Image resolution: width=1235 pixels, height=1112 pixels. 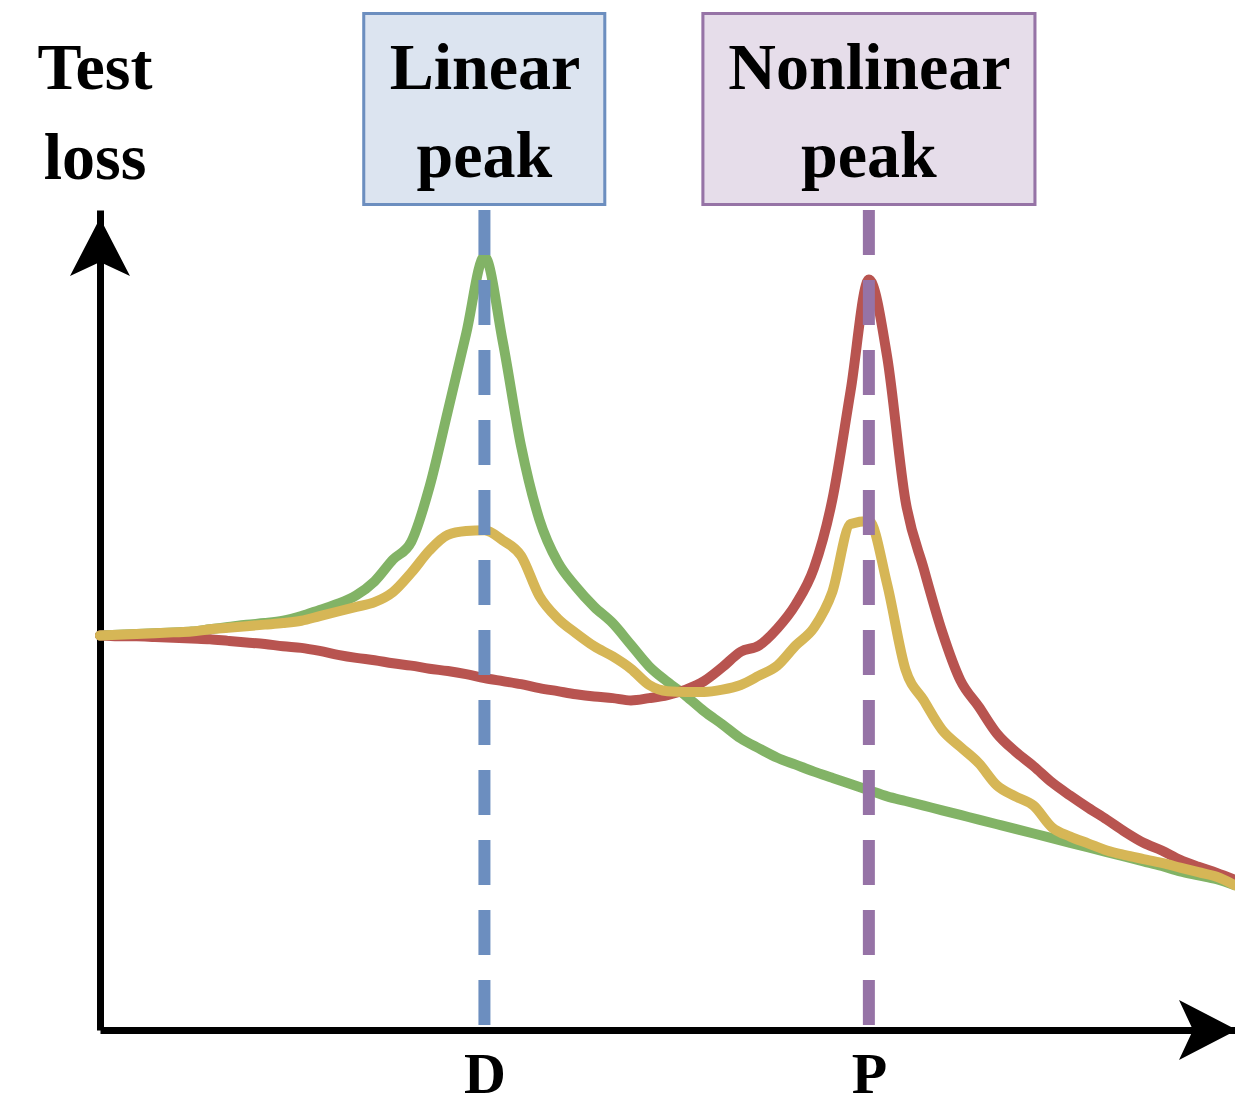 I want to click on ref-line-label: Linear peak, so click(x=484, y=109).